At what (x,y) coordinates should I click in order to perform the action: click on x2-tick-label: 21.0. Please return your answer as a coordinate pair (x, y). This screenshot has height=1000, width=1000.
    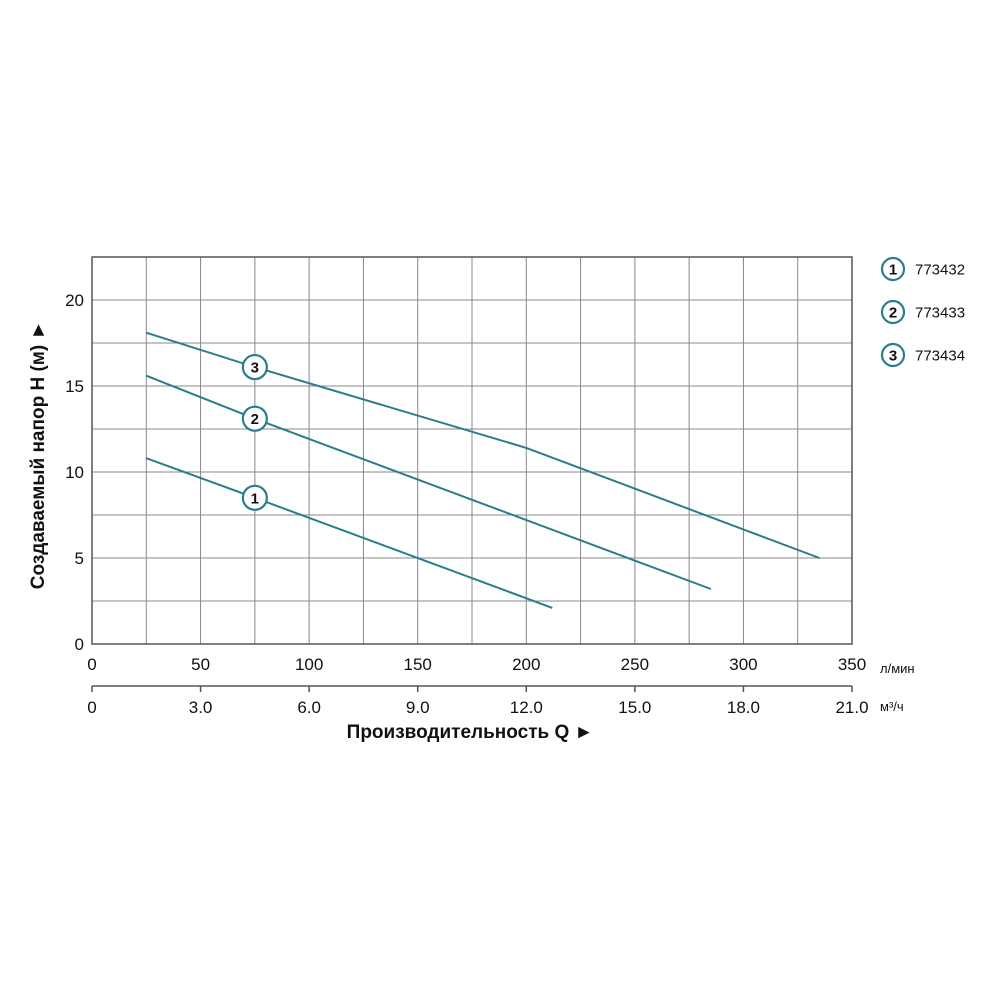
    Looking at the image, I should click on (851, 707).